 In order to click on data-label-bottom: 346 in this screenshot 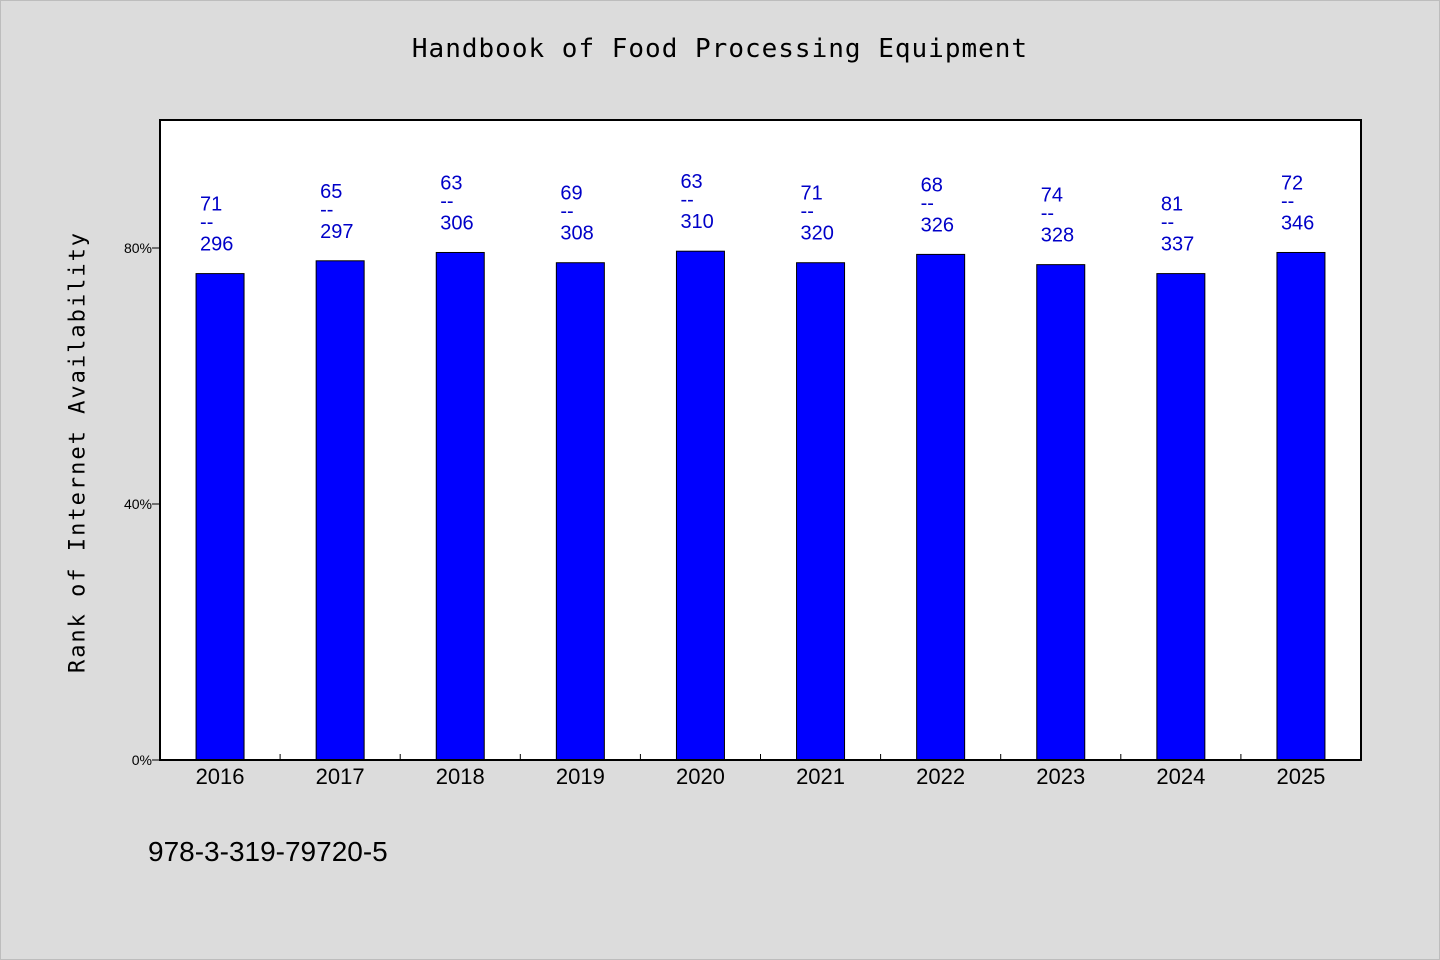, I will do `click(1297, 223)`.